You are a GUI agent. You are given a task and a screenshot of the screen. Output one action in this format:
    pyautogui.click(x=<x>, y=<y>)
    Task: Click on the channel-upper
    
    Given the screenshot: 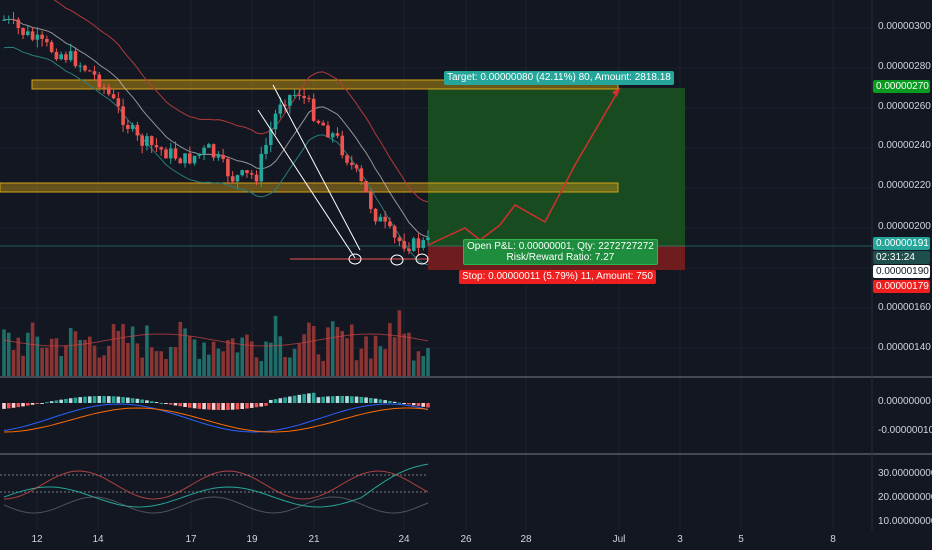 What is the action you would take?
    pyautogui.click(x=316, y=167)
    